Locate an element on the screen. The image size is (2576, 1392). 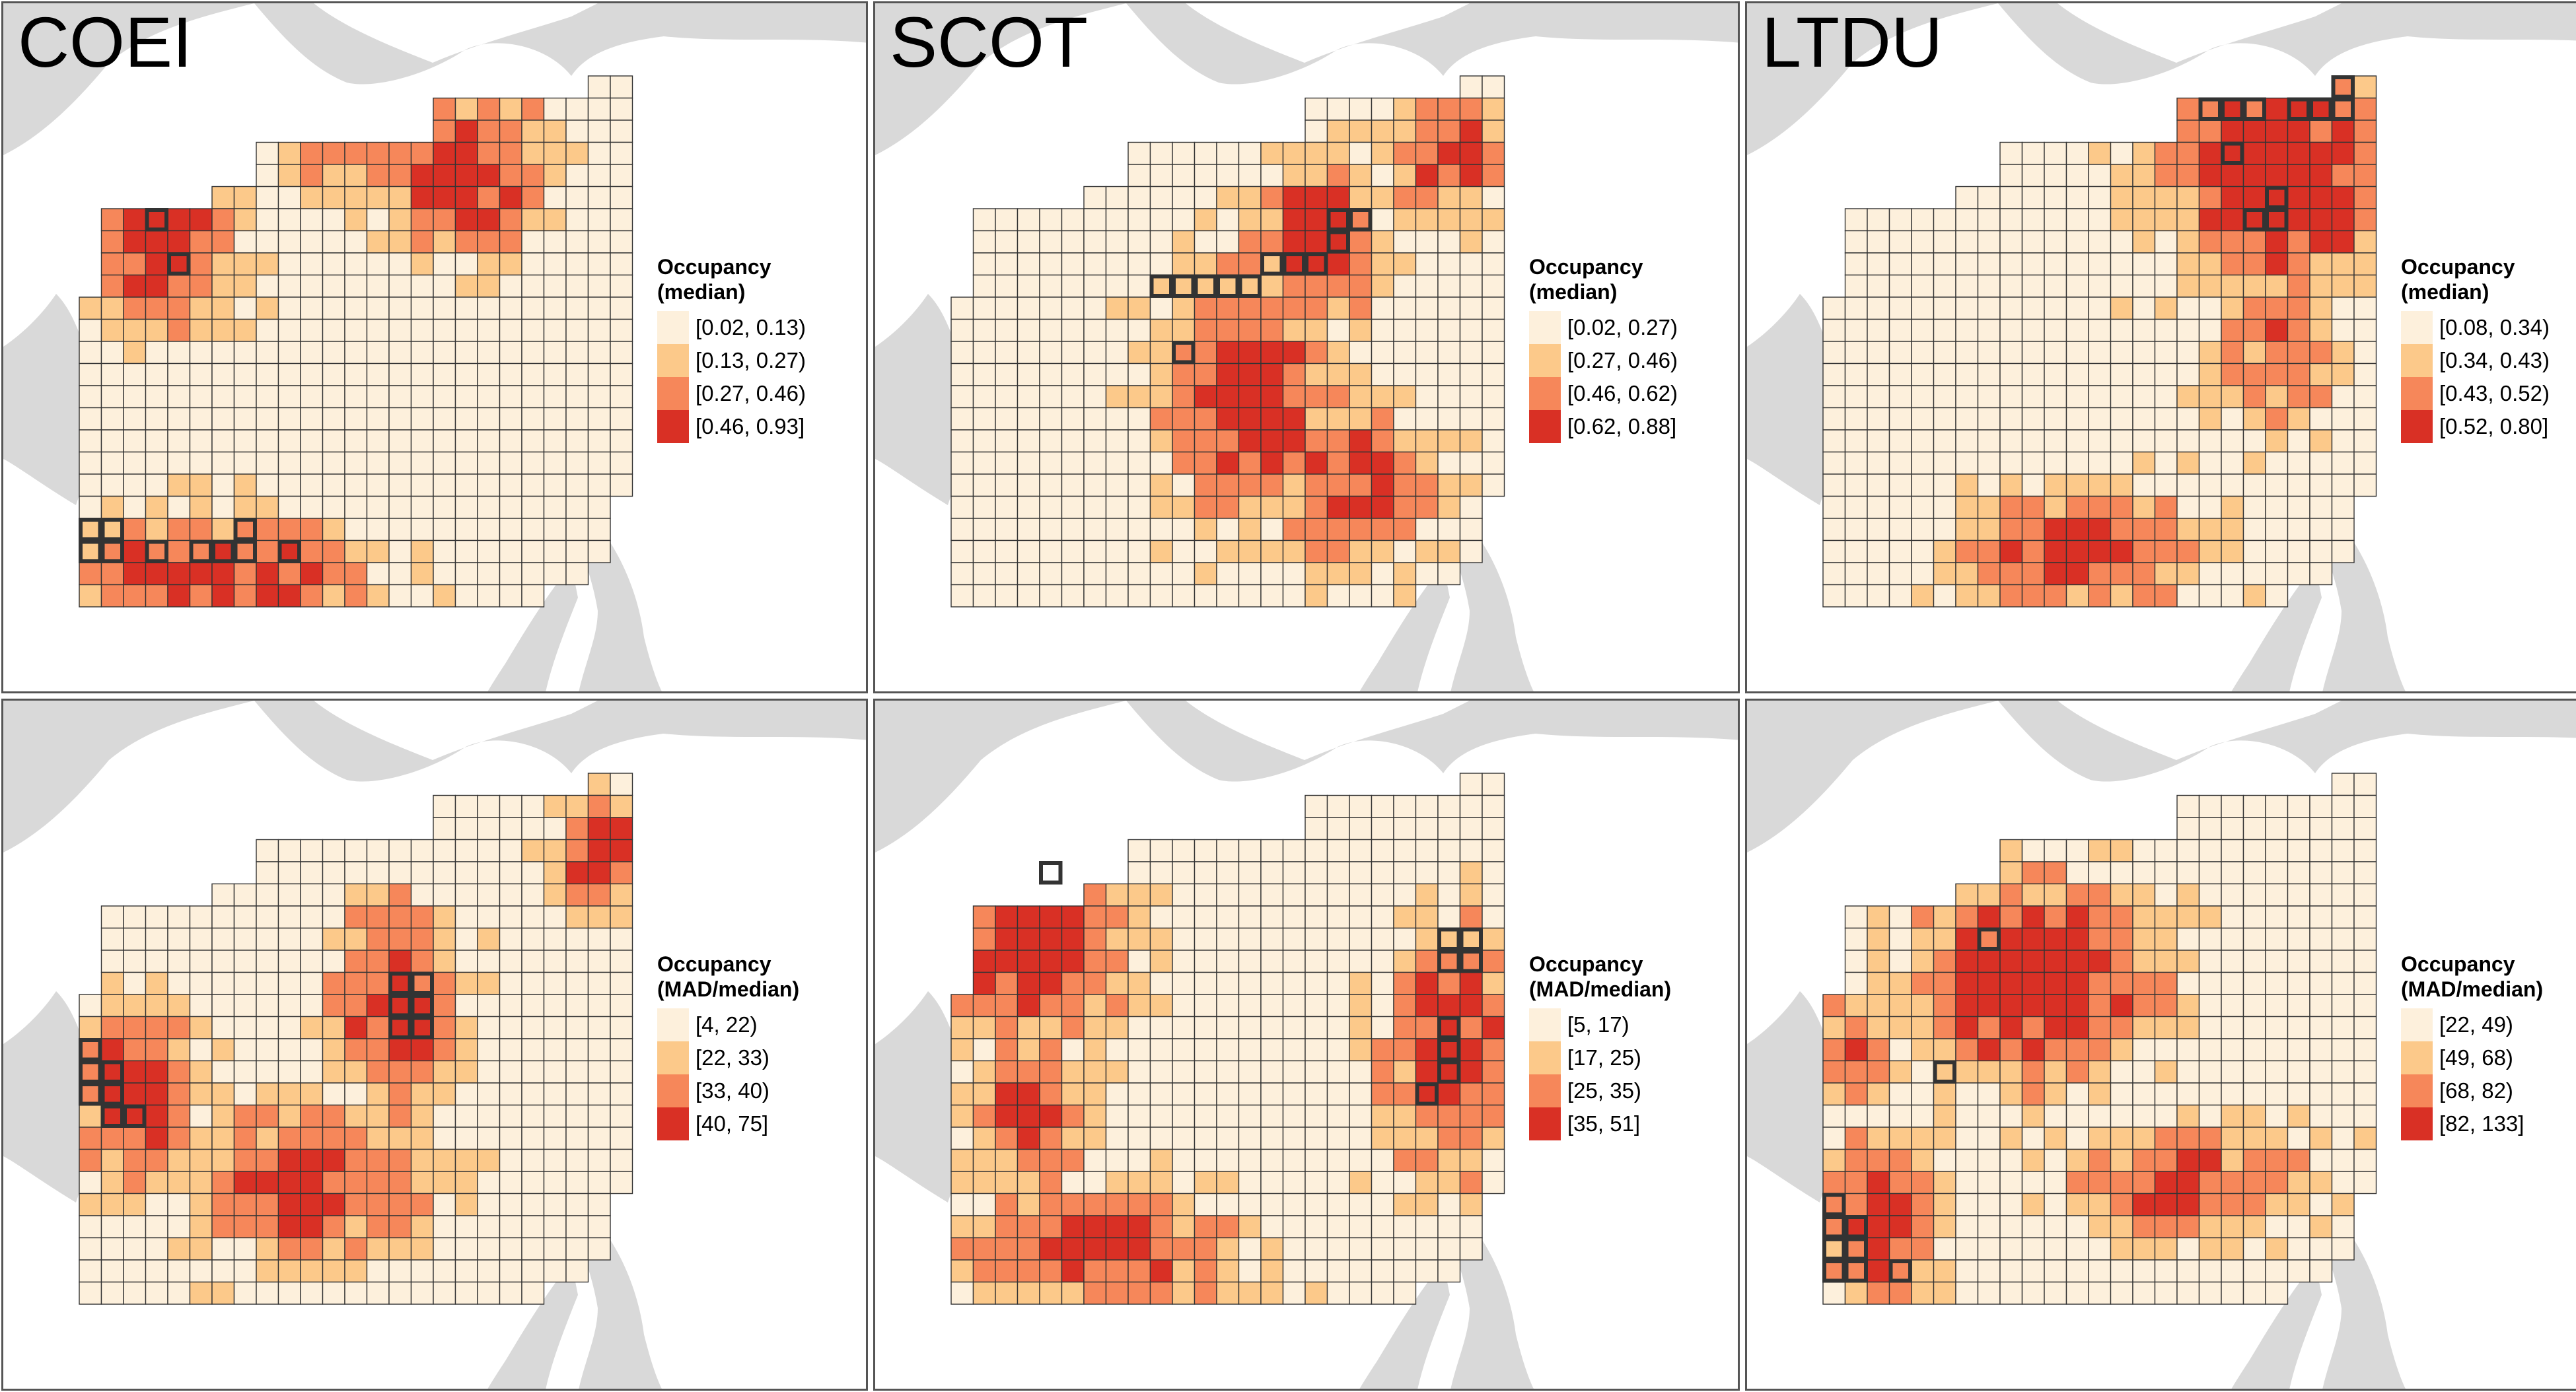
legend-label: [68, 82) is located at coordinates (2476, 1090).